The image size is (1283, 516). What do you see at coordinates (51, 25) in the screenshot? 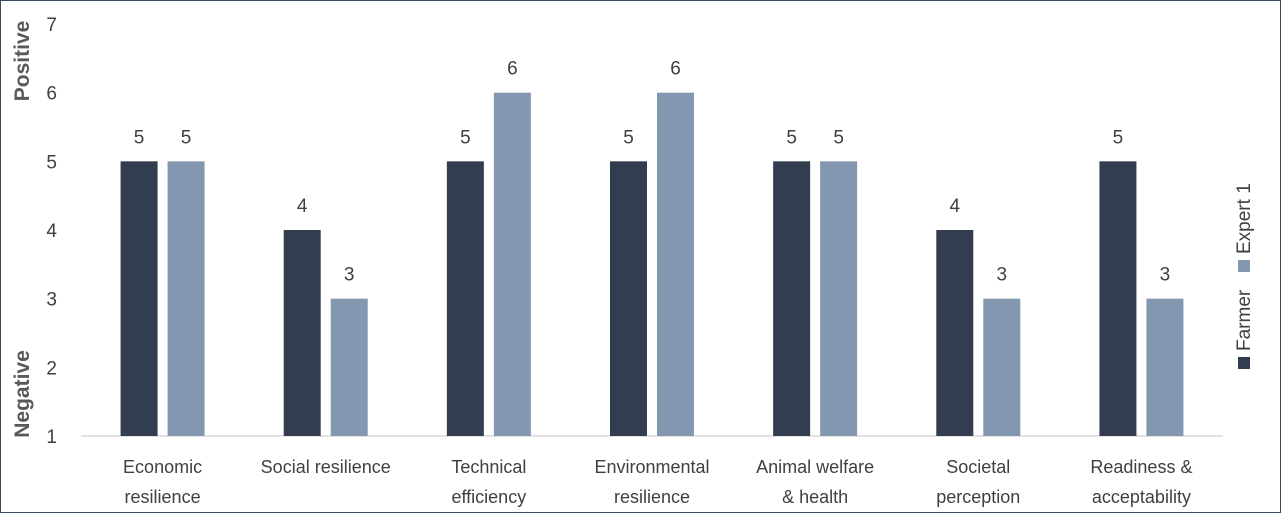
I see `y-tick-label: 7` at bounding box center [51, 25].